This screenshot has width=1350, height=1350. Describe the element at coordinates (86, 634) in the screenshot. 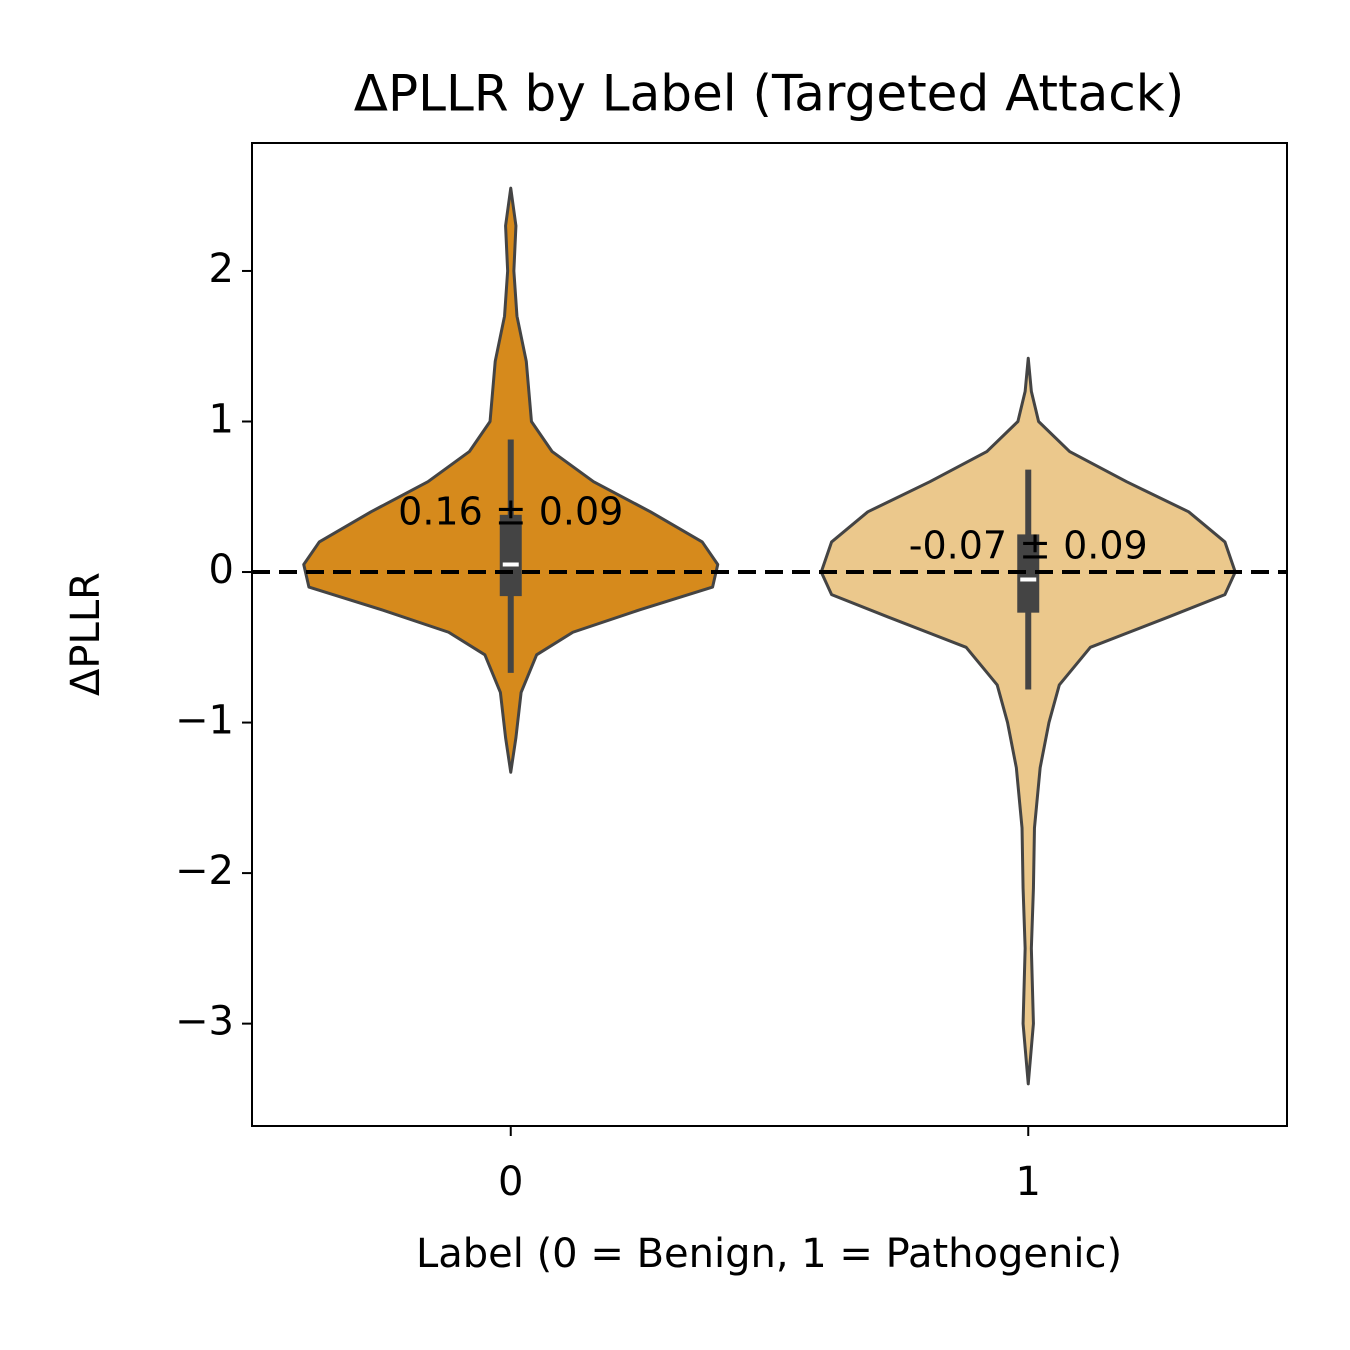

I see `y-axis-label: ΔPLLR` at that location.